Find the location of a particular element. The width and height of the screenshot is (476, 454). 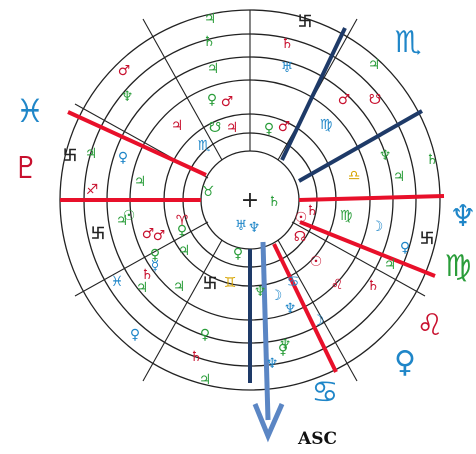

center-mark: + is located at coordinates (250, 200).